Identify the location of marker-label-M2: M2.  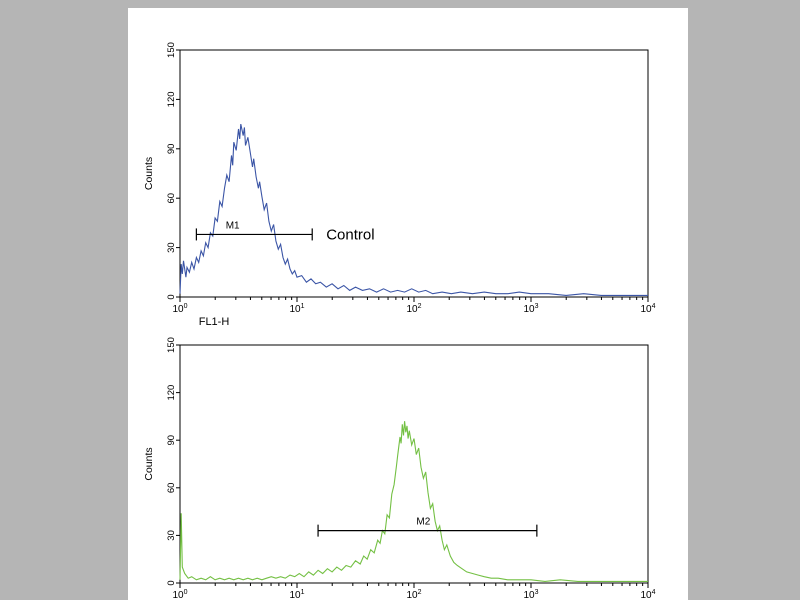
(423, 522).